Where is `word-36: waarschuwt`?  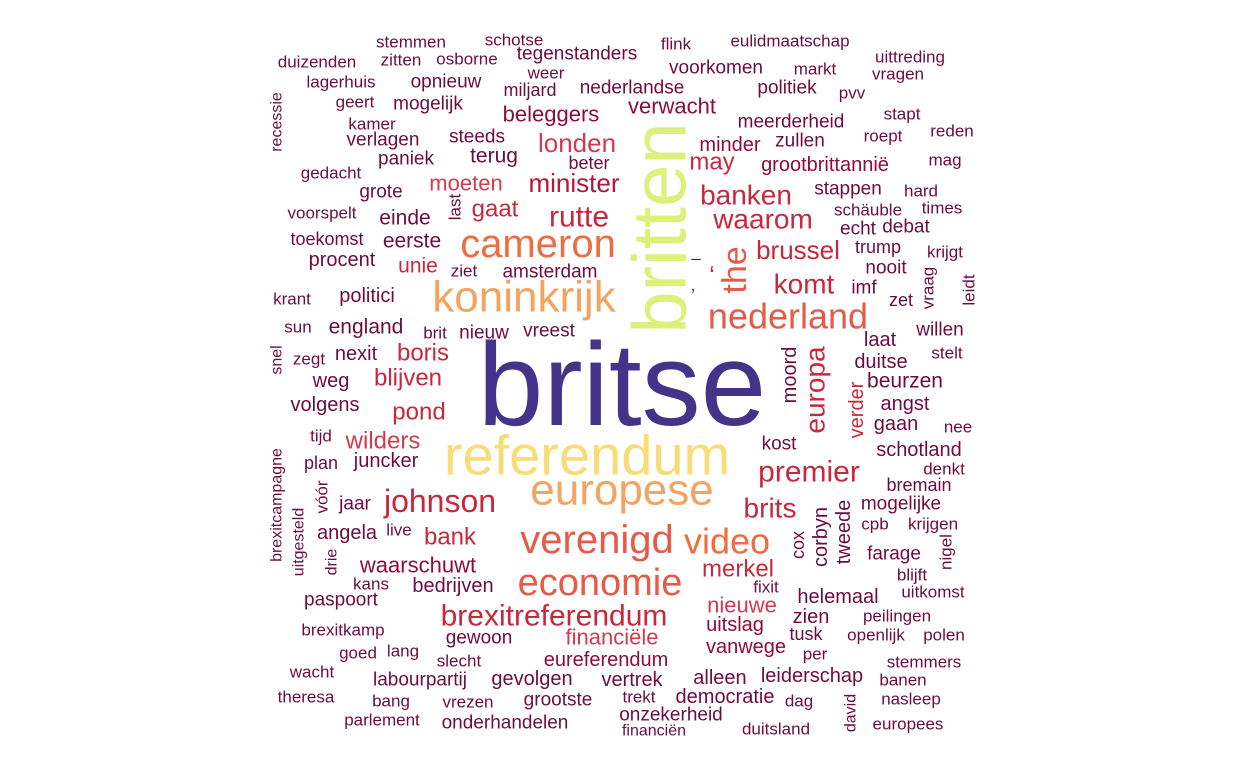
word-36: waarschuwt is located at coordinates (417, 565).